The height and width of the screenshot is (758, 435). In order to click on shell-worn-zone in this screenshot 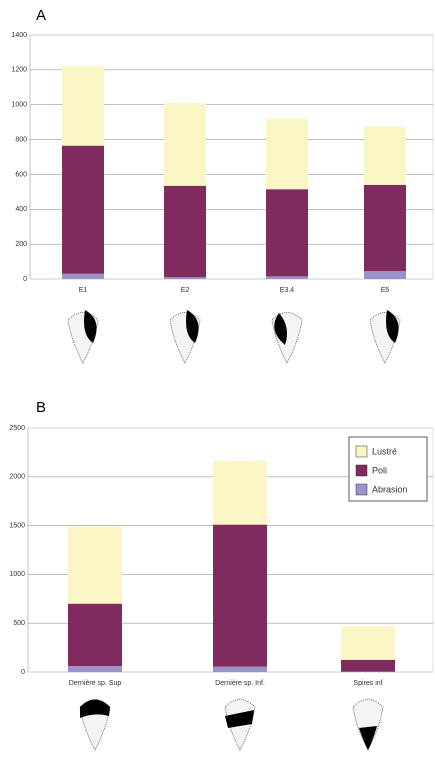, I will do `click(368, 738)`.